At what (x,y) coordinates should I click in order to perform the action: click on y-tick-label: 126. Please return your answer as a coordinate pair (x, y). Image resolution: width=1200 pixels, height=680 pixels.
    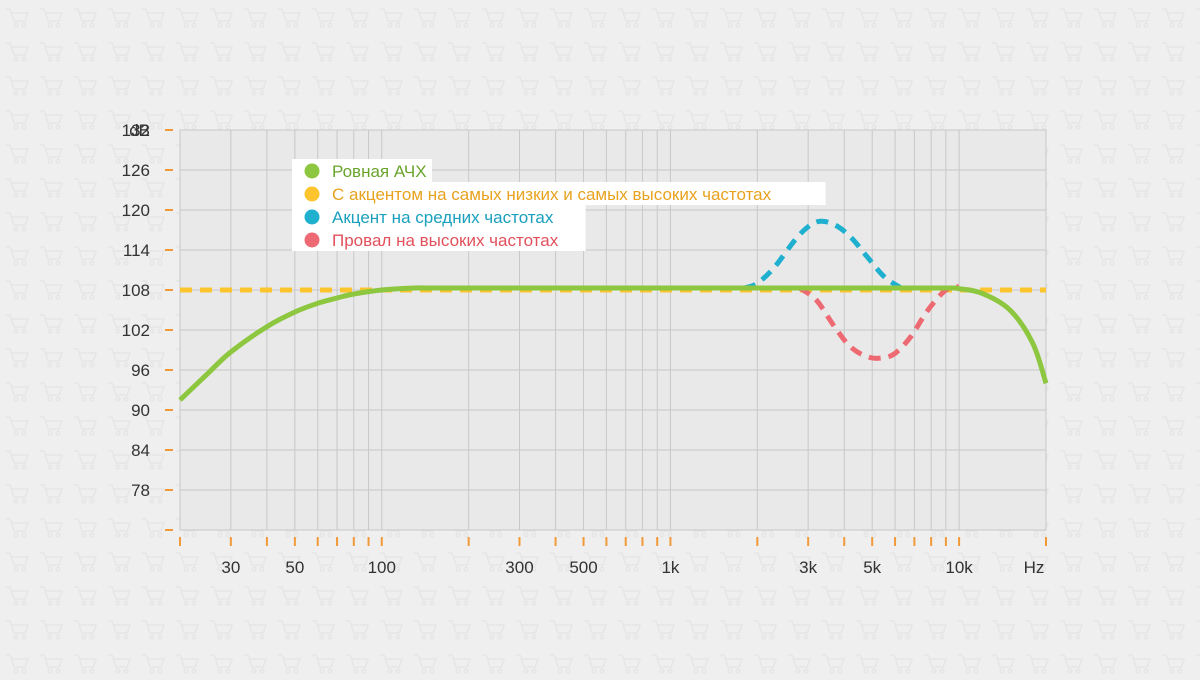
    Looking at the image, I should click on (136, 170).